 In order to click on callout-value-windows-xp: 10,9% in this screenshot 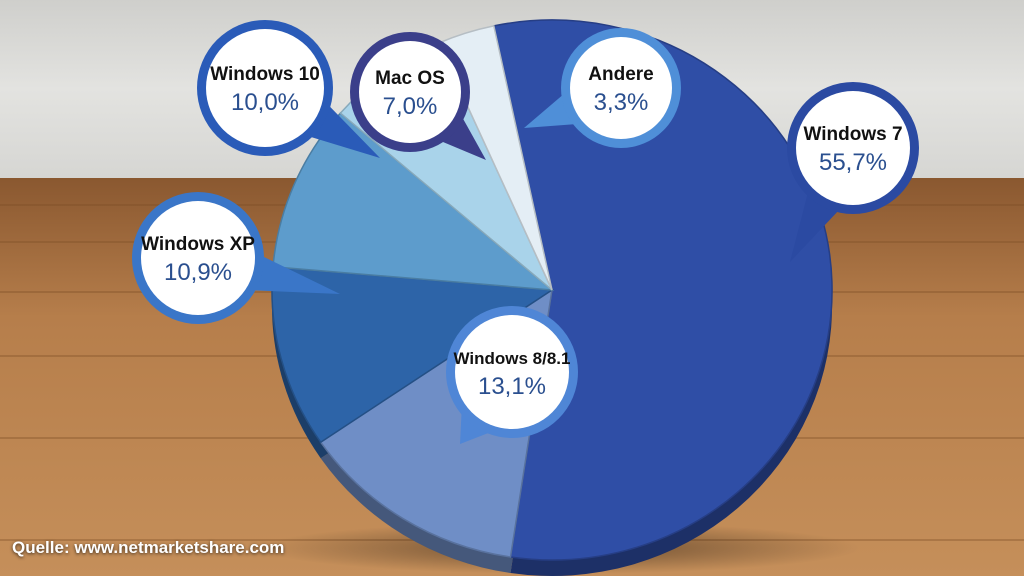, I will do `click(198, 272)`.